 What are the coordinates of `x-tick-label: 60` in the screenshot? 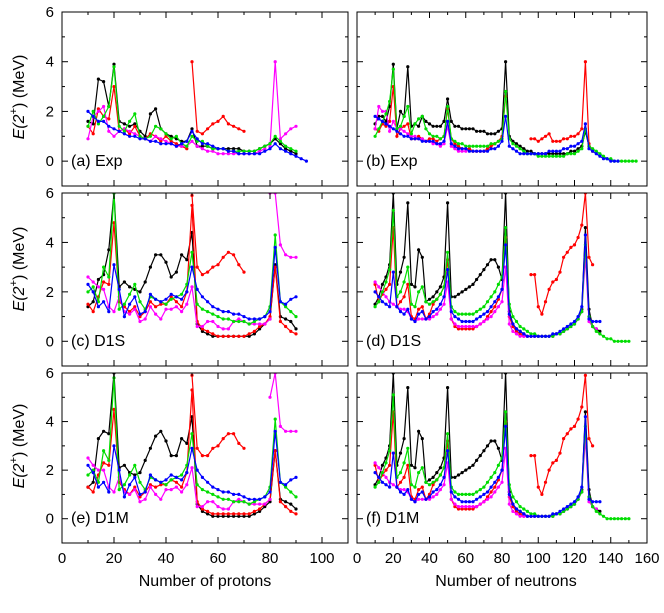 It's located at (218, 558).